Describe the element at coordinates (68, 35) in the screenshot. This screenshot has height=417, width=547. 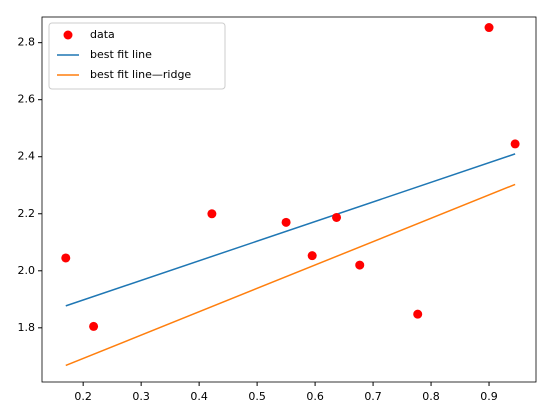
I see `legend-marker` at that location.